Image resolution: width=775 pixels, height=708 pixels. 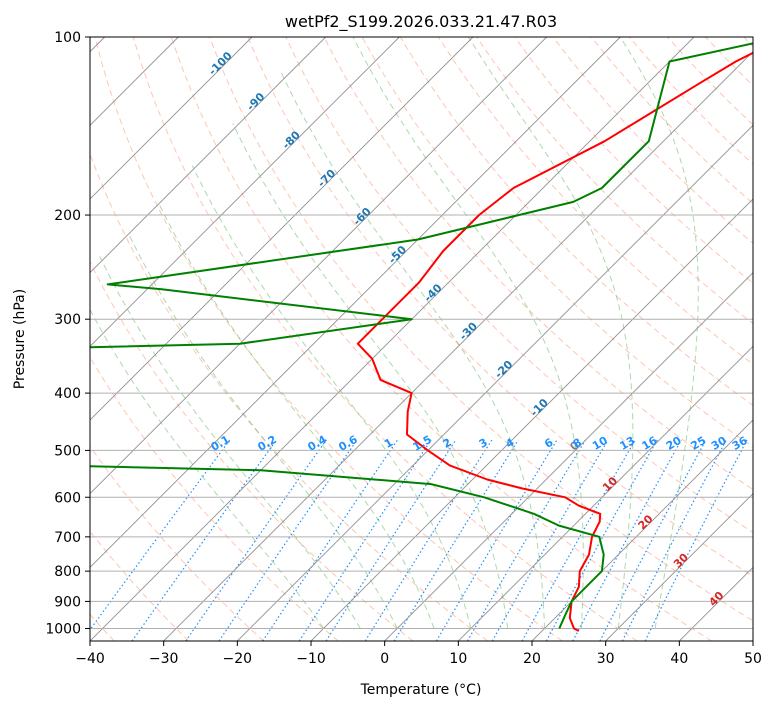 What do you see at coordinates (458, 659) in the screenshot?
I see `x-tick-label: 10` at bounding box center [458, 659].